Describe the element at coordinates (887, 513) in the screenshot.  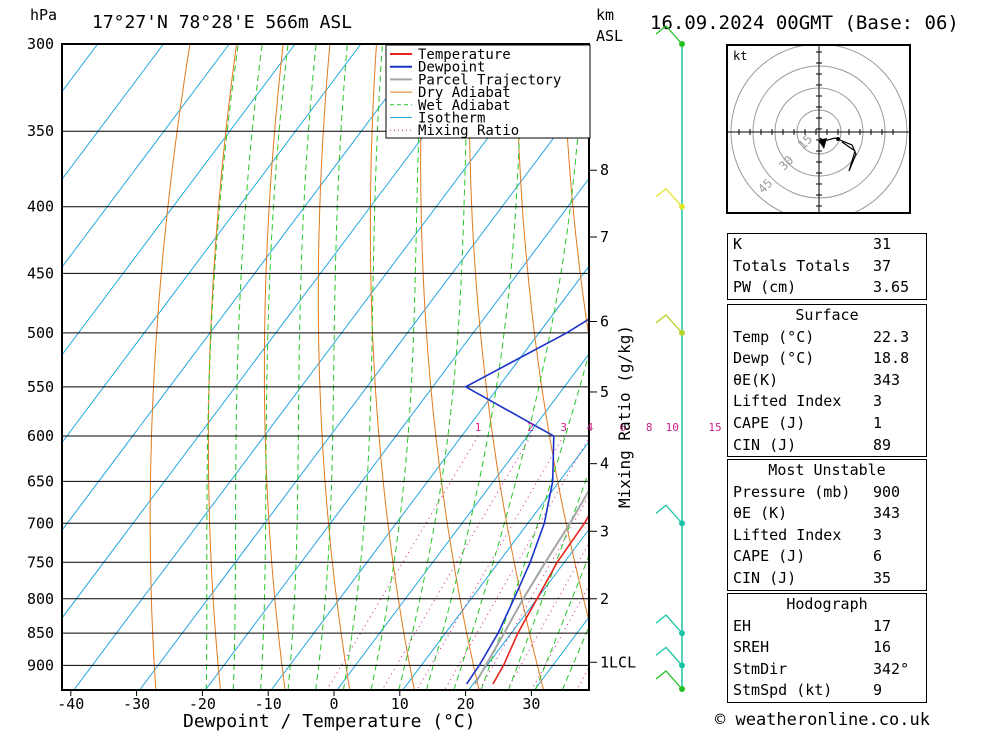
I see `most-unstable-index-value: 343` at that location.